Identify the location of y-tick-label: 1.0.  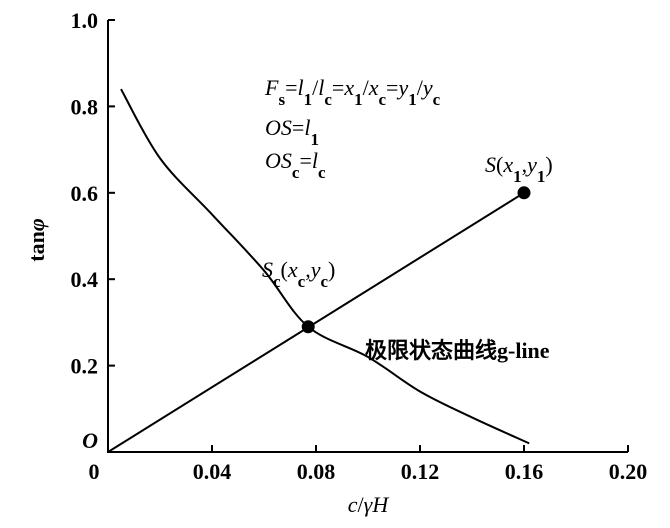
(85, 20).